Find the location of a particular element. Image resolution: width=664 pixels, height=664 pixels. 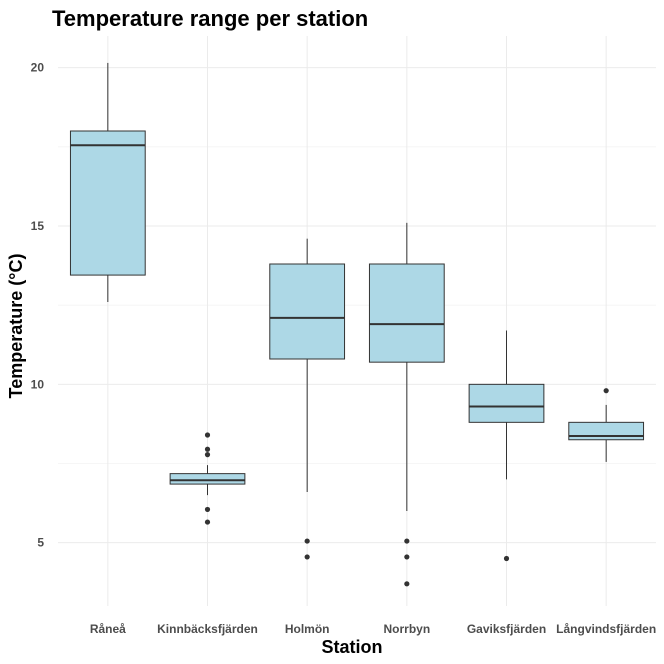

x-tick-label: Kinnbäcksfjärden is located at coordinates (207, 629).